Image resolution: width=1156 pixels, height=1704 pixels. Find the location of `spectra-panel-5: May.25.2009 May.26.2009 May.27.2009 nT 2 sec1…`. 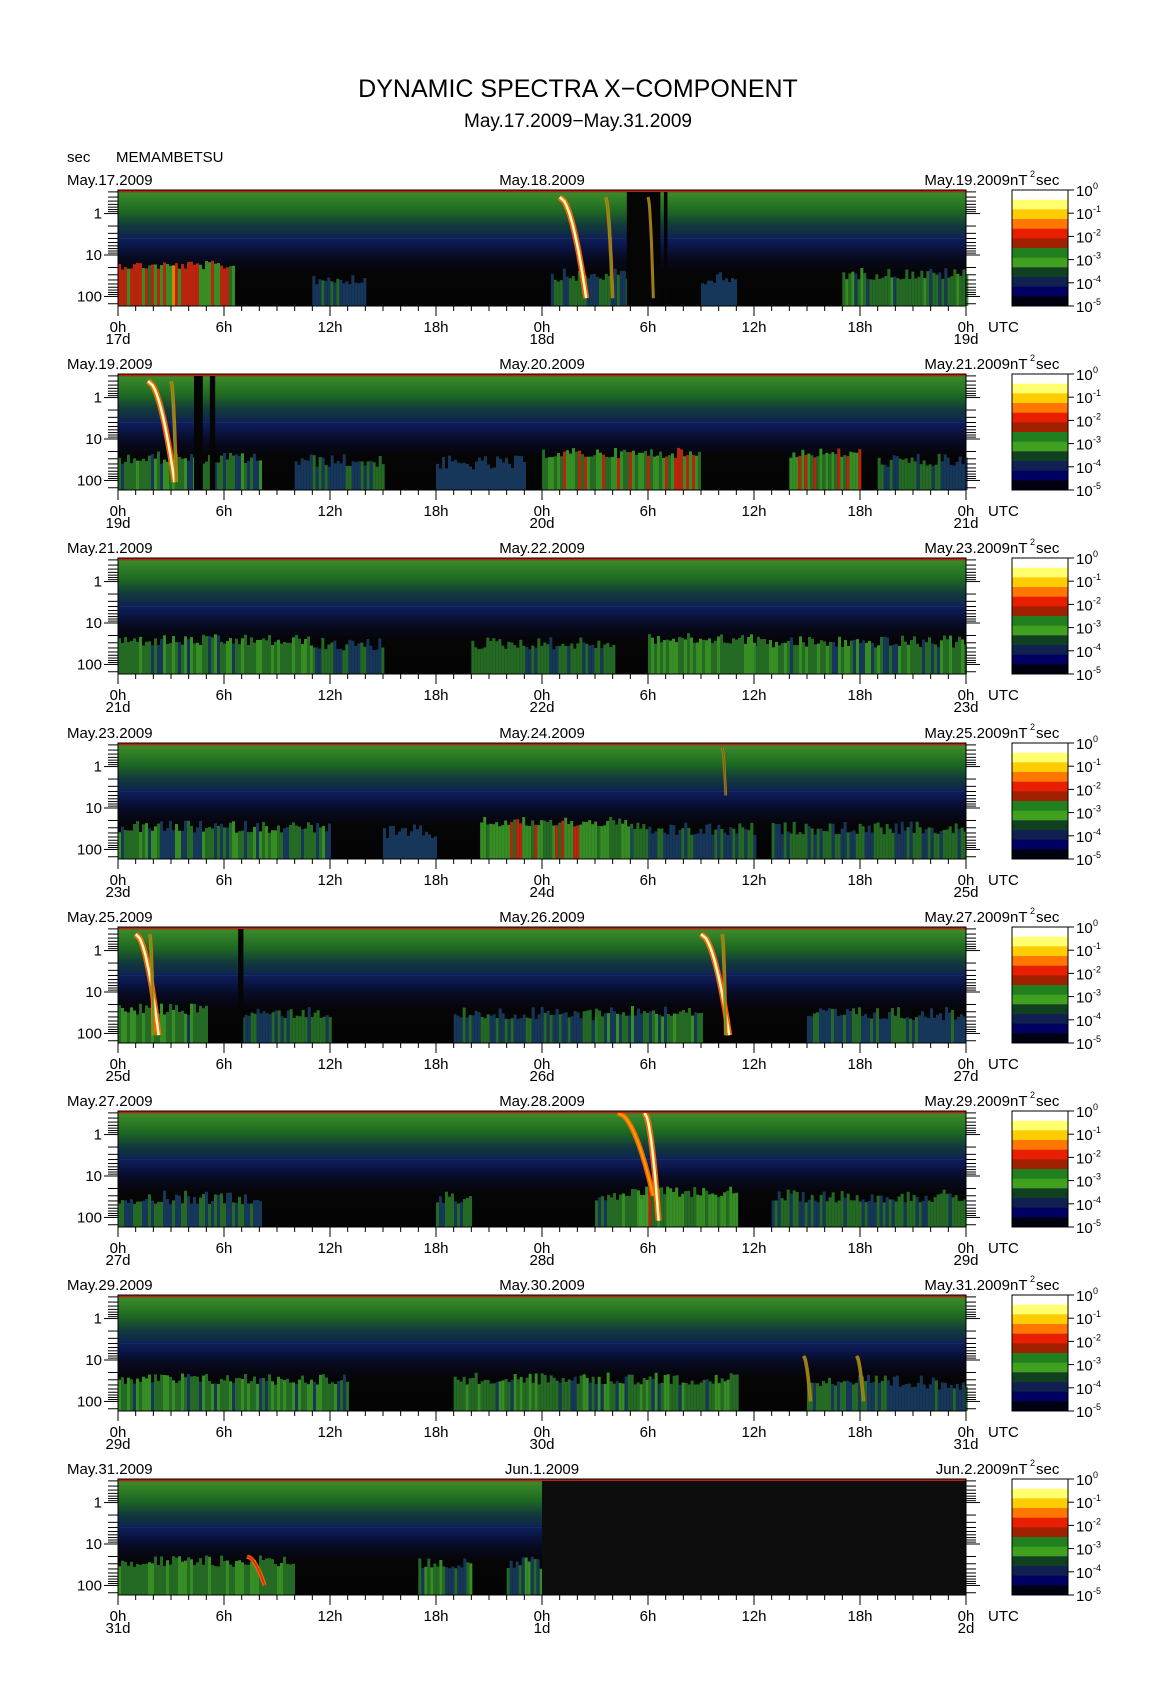

spectra-panel-5: May.25.2009 May.26.2009 May.27.2009 nT 2 sec1… is located at coordinates (584, 995).